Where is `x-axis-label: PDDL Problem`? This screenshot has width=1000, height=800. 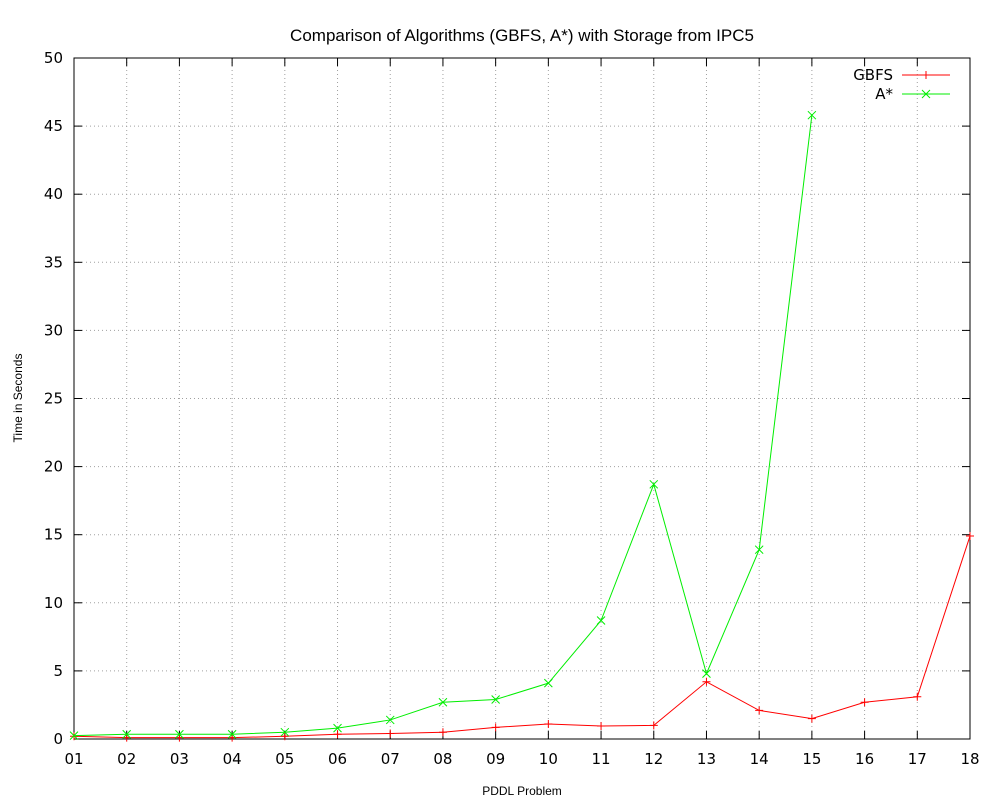 x-axis-label: PDDL Problem is located at coordinates (522, 791).